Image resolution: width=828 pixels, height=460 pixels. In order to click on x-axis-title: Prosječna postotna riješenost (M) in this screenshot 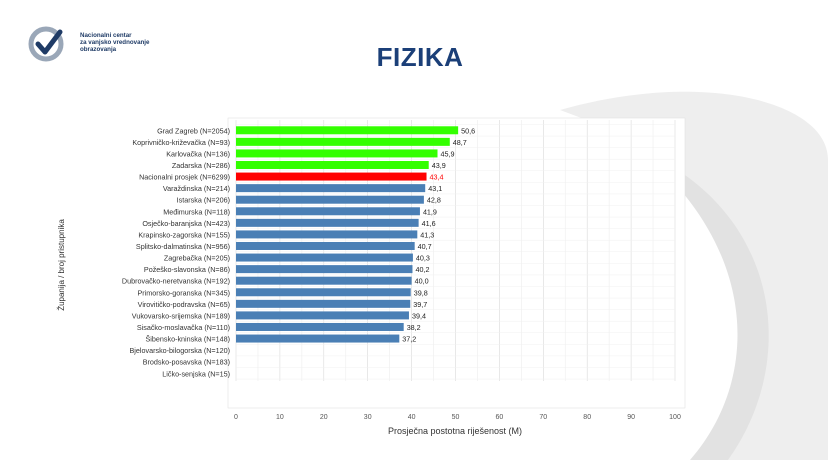, I will do `click(455, 431)`.